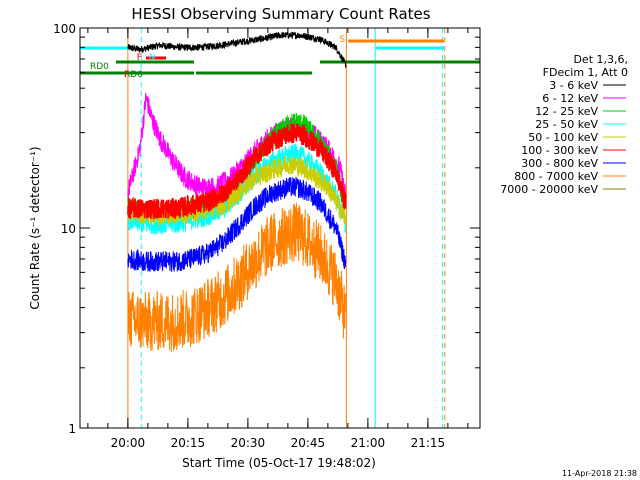 This screenshot has width=640, height=480. I want to click on footer-timestamp: 11-Apr-2018 21:38, so click(599, 473).